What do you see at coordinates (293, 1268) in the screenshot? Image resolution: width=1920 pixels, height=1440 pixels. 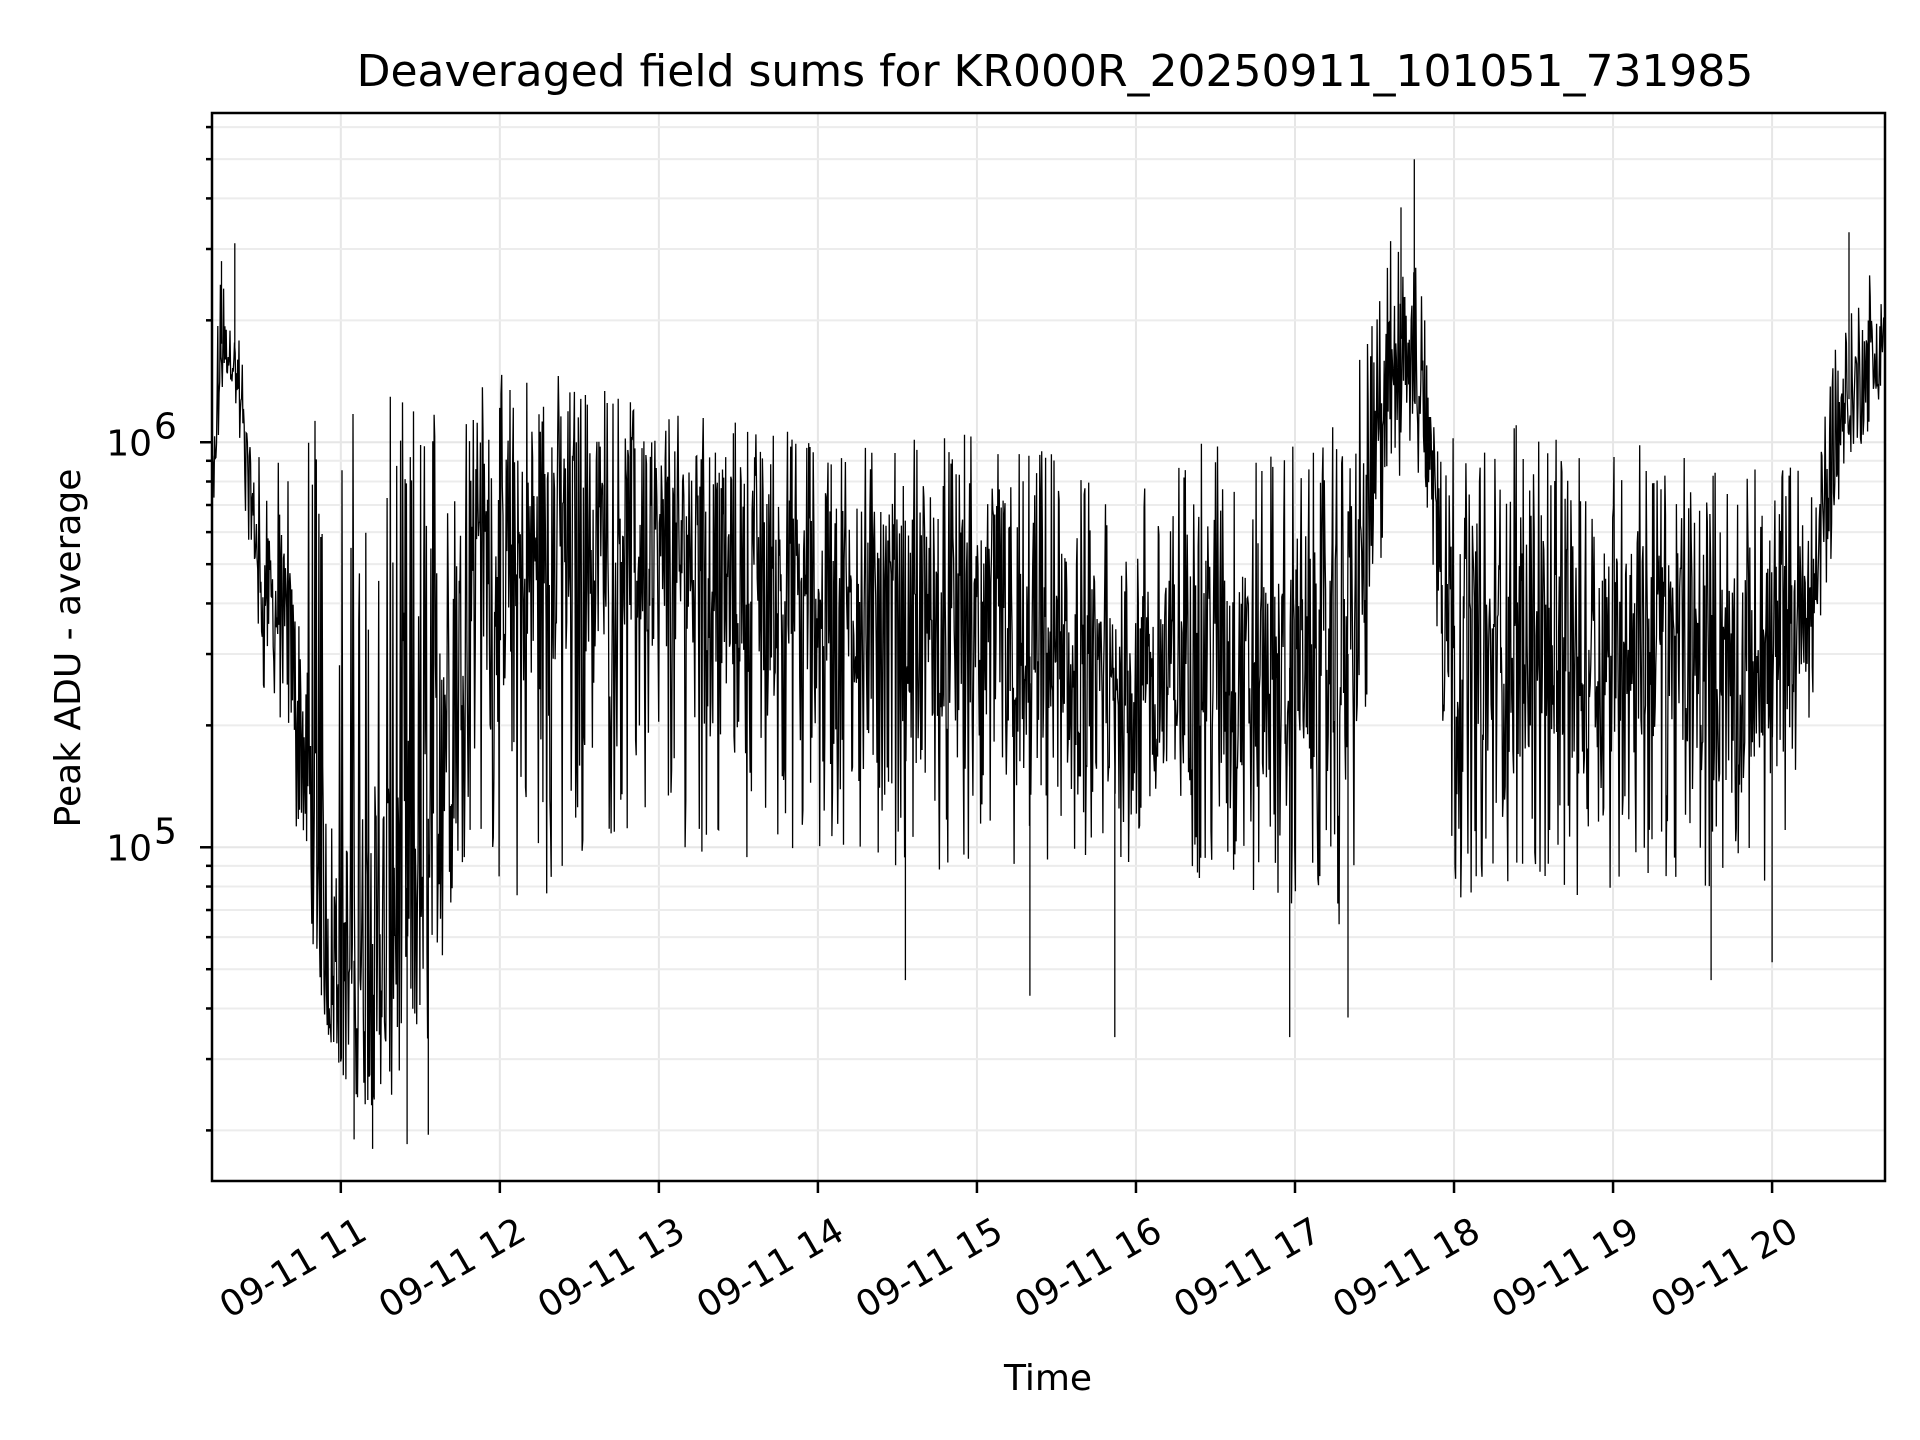 I see `x-tick-label-0: 09-11 11` at bounding box center [293, 1268].